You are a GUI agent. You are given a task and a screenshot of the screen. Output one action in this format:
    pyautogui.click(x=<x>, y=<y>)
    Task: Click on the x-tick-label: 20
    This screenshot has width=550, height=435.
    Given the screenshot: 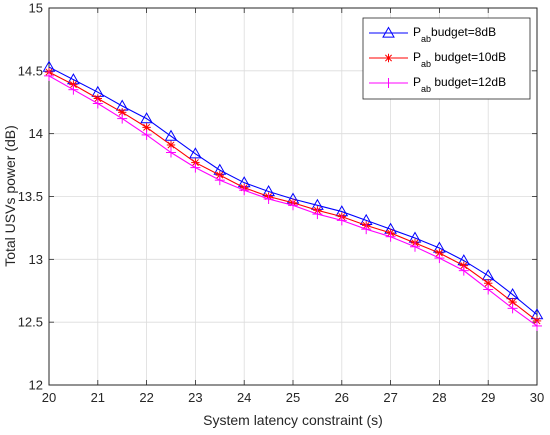 What is the action you would take?
    pyautogui.click(x=49, y=397)
    